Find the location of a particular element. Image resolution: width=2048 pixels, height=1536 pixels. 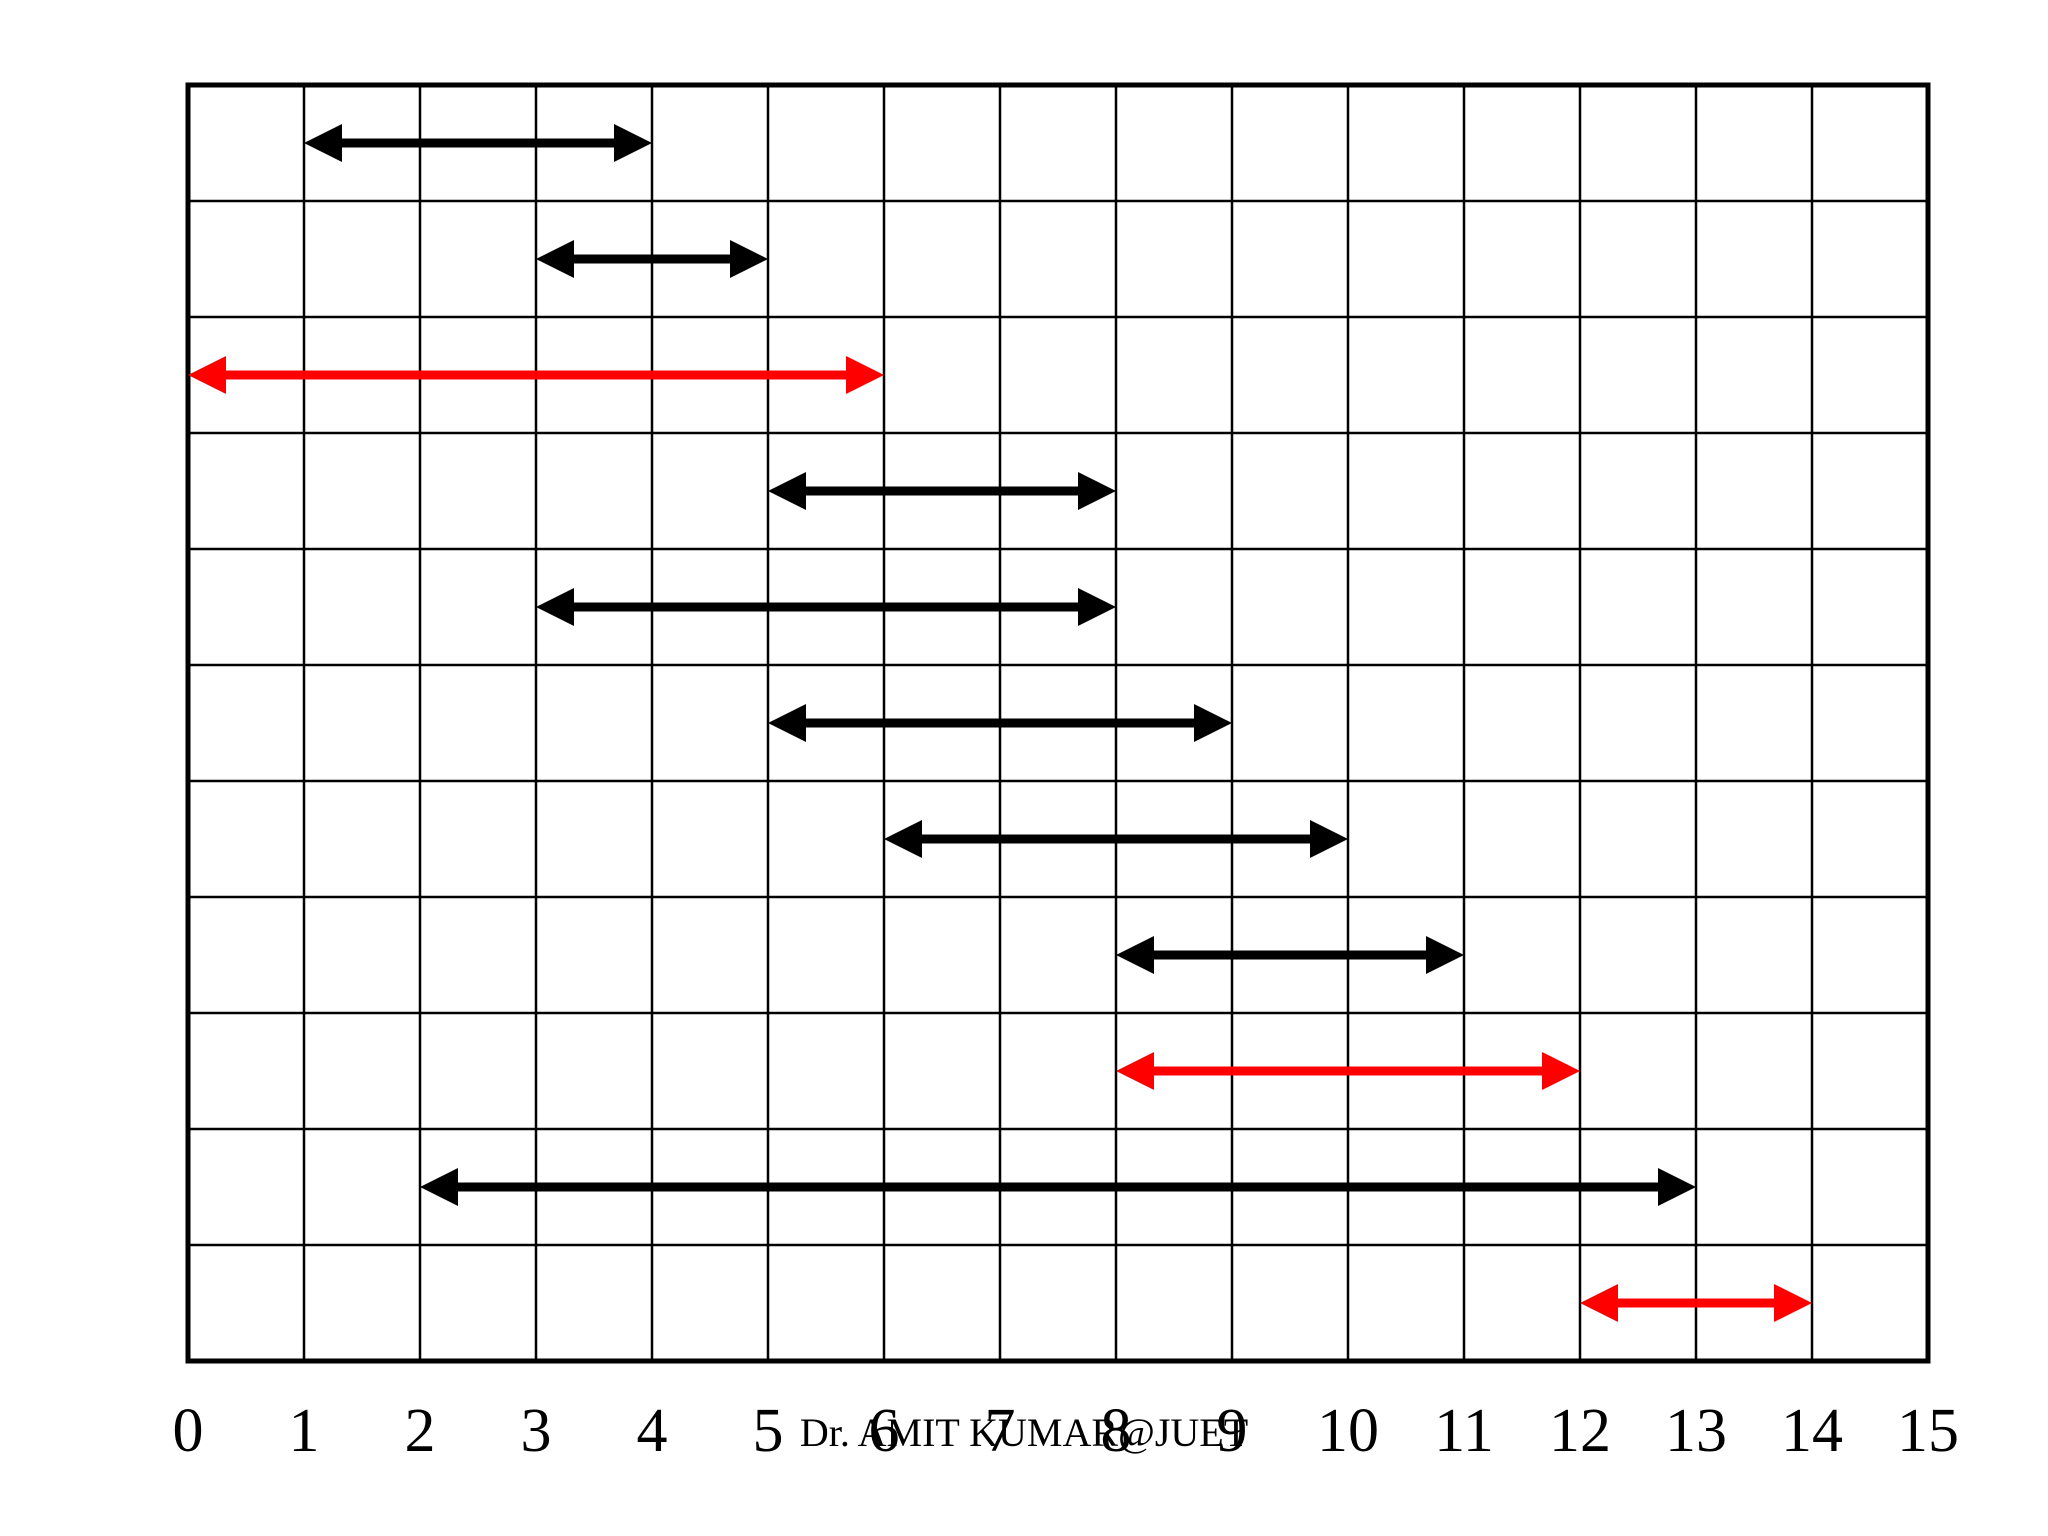

x-tick-label: 15 is located at coordinates (1928, 1431).